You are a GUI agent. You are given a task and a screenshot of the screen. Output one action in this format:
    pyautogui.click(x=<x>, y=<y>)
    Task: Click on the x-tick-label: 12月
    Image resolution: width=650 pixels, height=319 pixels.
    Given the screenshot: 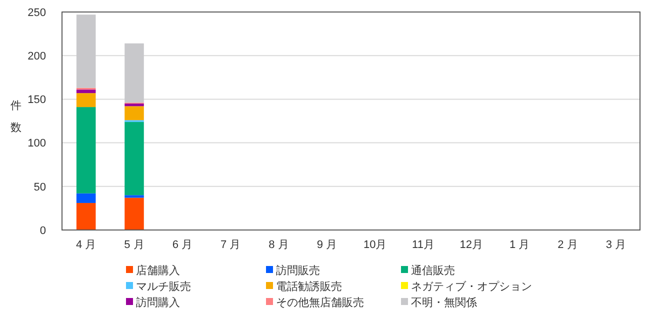 What is the action you would take?
    pyautogui.click(x=472, y=245)
    